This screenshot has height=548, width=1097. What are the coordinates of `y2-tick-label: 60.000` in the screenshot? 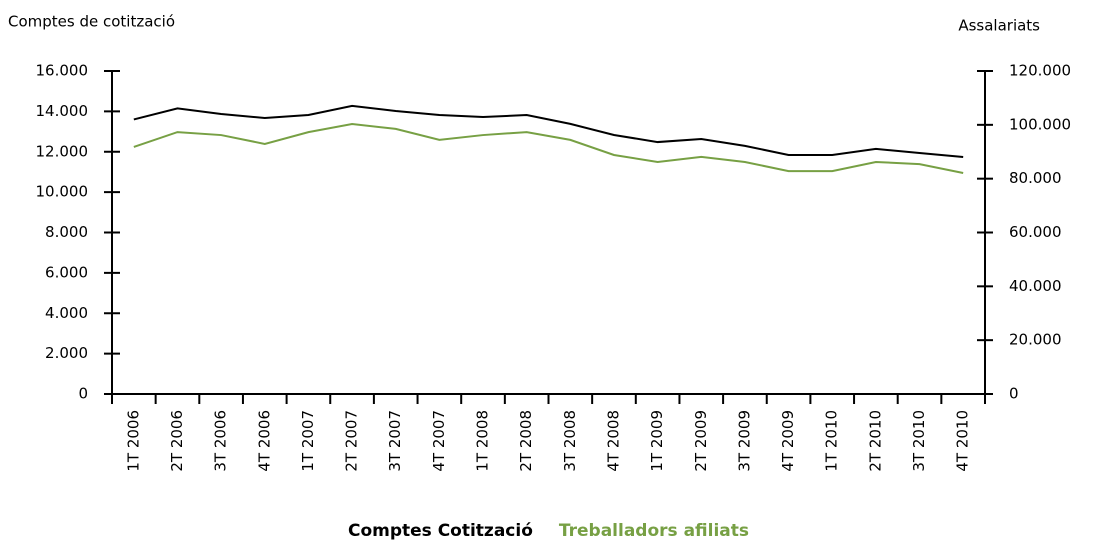 It's located at (1035, 232).